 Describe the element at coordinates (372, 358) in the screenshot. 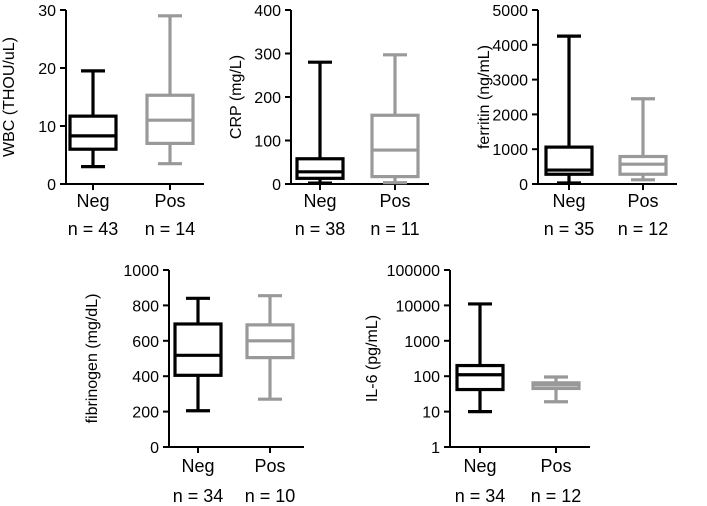

I see `y-axis-label: IL-6 (pg/mL)` at that location.